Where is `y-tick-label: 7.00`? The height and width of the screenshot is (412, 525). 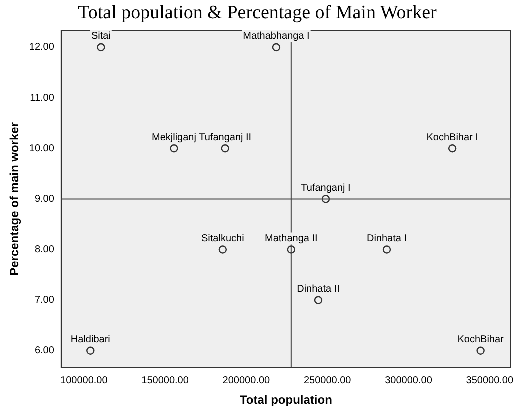
y-tick-label: 7.00 is located at coordinates (44, 300).